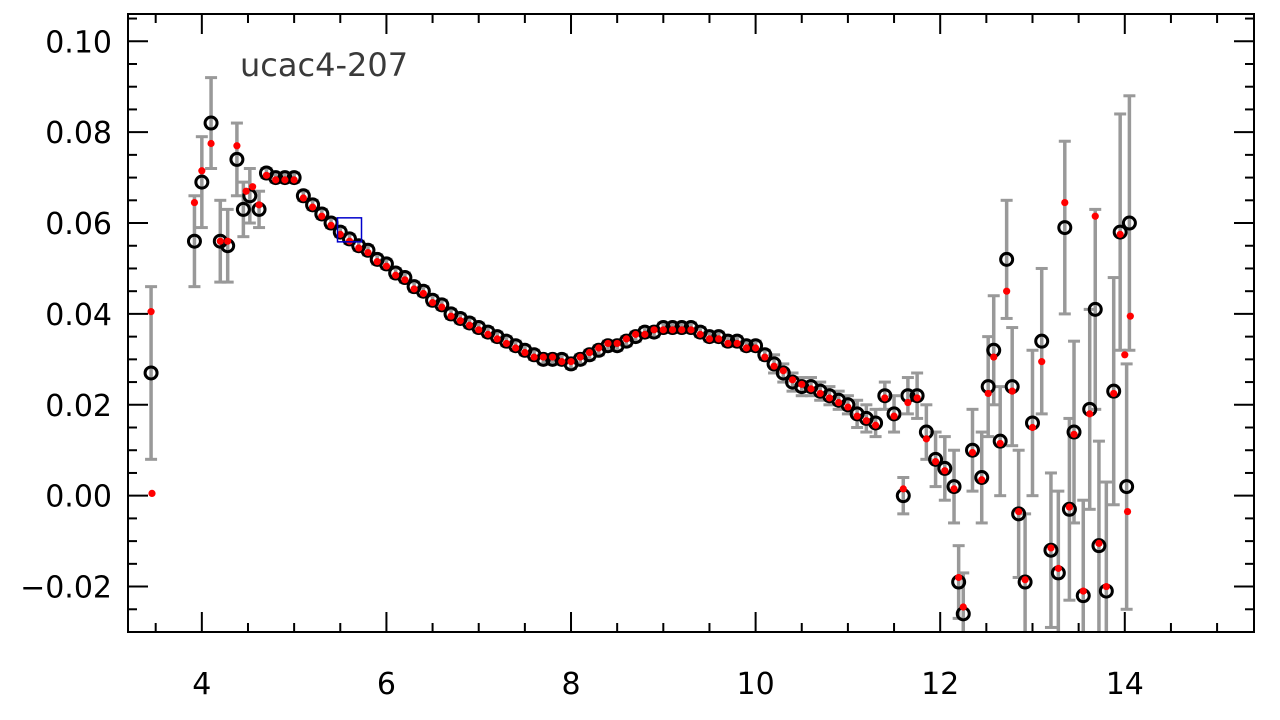 The image size is (1280, 720). What do you see at coordinates (78, 42) in the screenshot?
I see `y-tick-label: 0.10` at bounding box center [78, 42].